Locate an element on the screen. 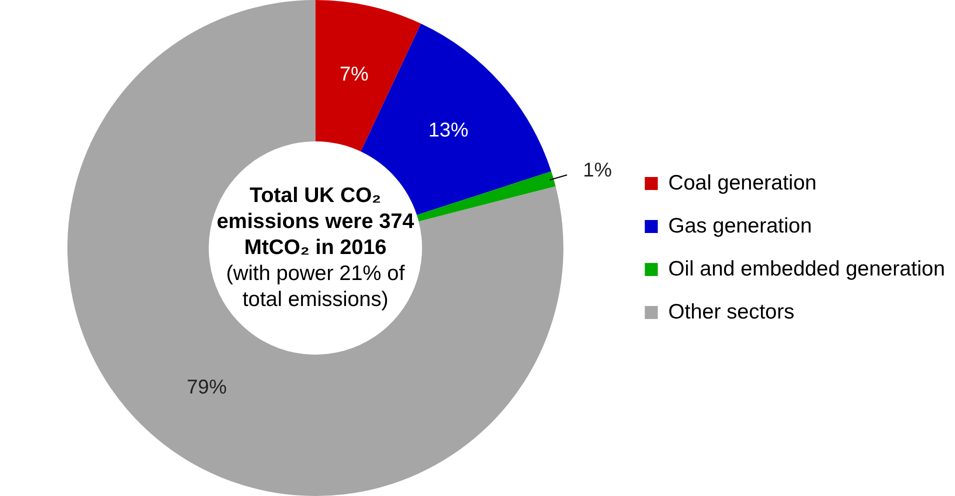 This screenshot has width=955, height=496. data-label: 13% is located at coordinates (448, 130).